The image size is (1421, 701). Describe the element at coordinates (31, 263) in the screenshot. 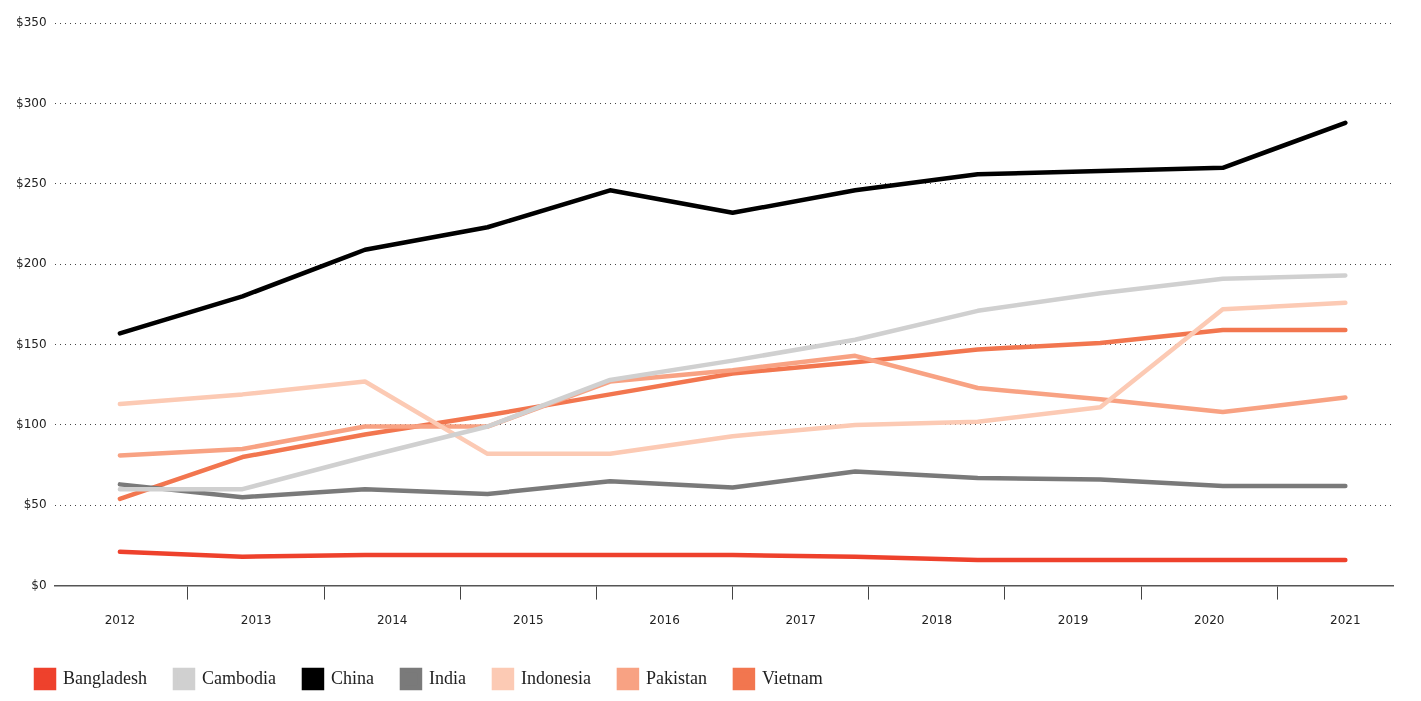

I see `y-tick-label: $200` at that location.